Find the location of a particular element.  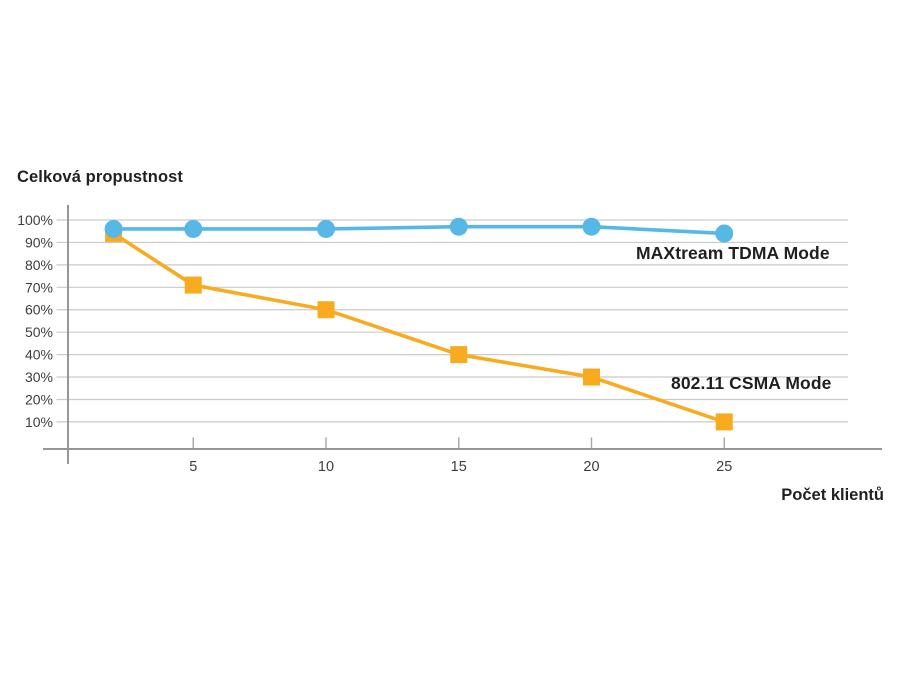

y-tick-label: 100% is located at coordinates (35, 220).